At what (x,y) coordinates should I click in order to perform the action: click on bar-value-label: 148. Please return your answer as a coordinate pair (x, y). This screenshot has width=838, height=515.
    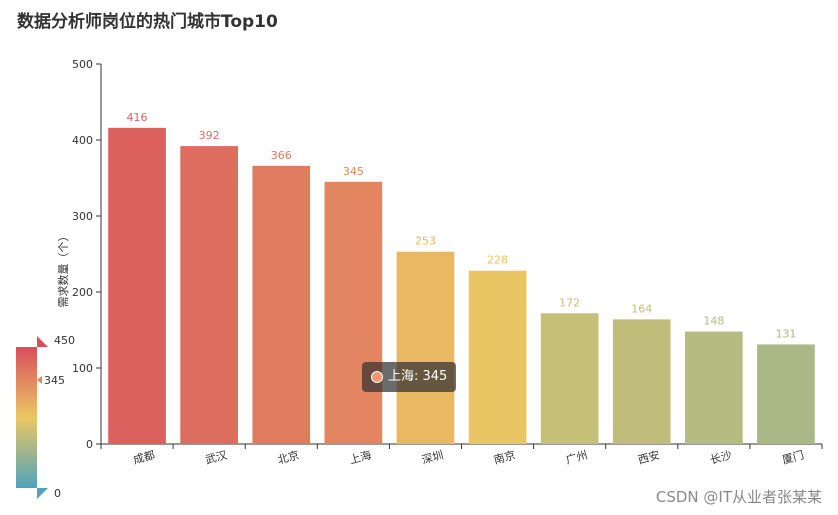
    Looking at the image, I should click on (713, 321).